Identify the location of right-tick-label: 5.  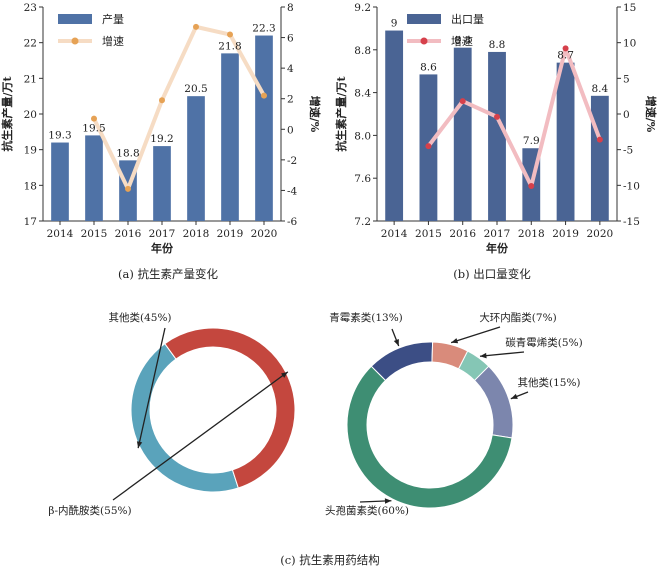
(626, 79).